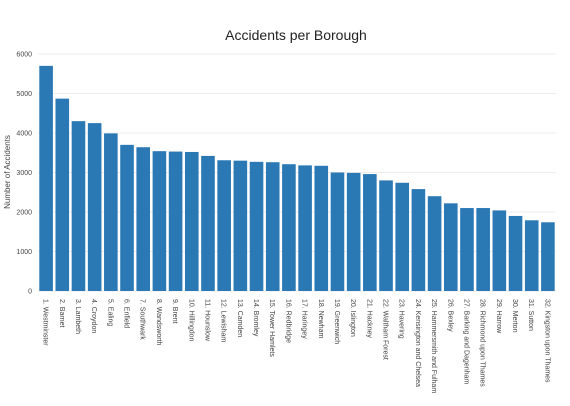 The height and width of the screenshot is (406, 570). What do you see at coordinates (530, 315) in the screenshot?
I see `x-tick-label: 31. Sutton` at bounding box center [530, 315].